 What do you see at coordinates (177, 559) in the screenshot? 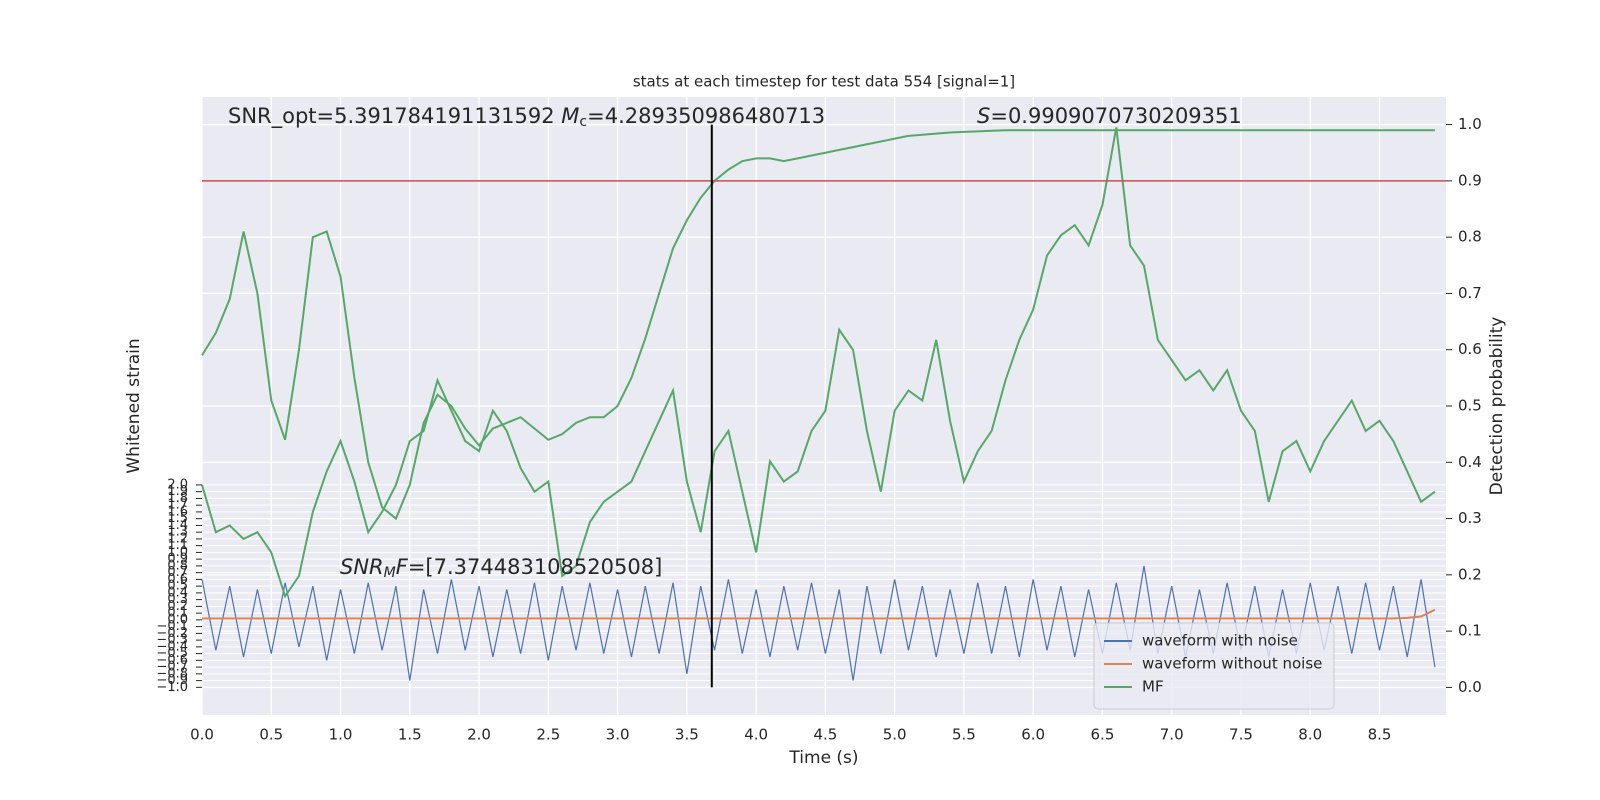
I see `y-tick-label: 0.9` at bounding box center [177, 559].